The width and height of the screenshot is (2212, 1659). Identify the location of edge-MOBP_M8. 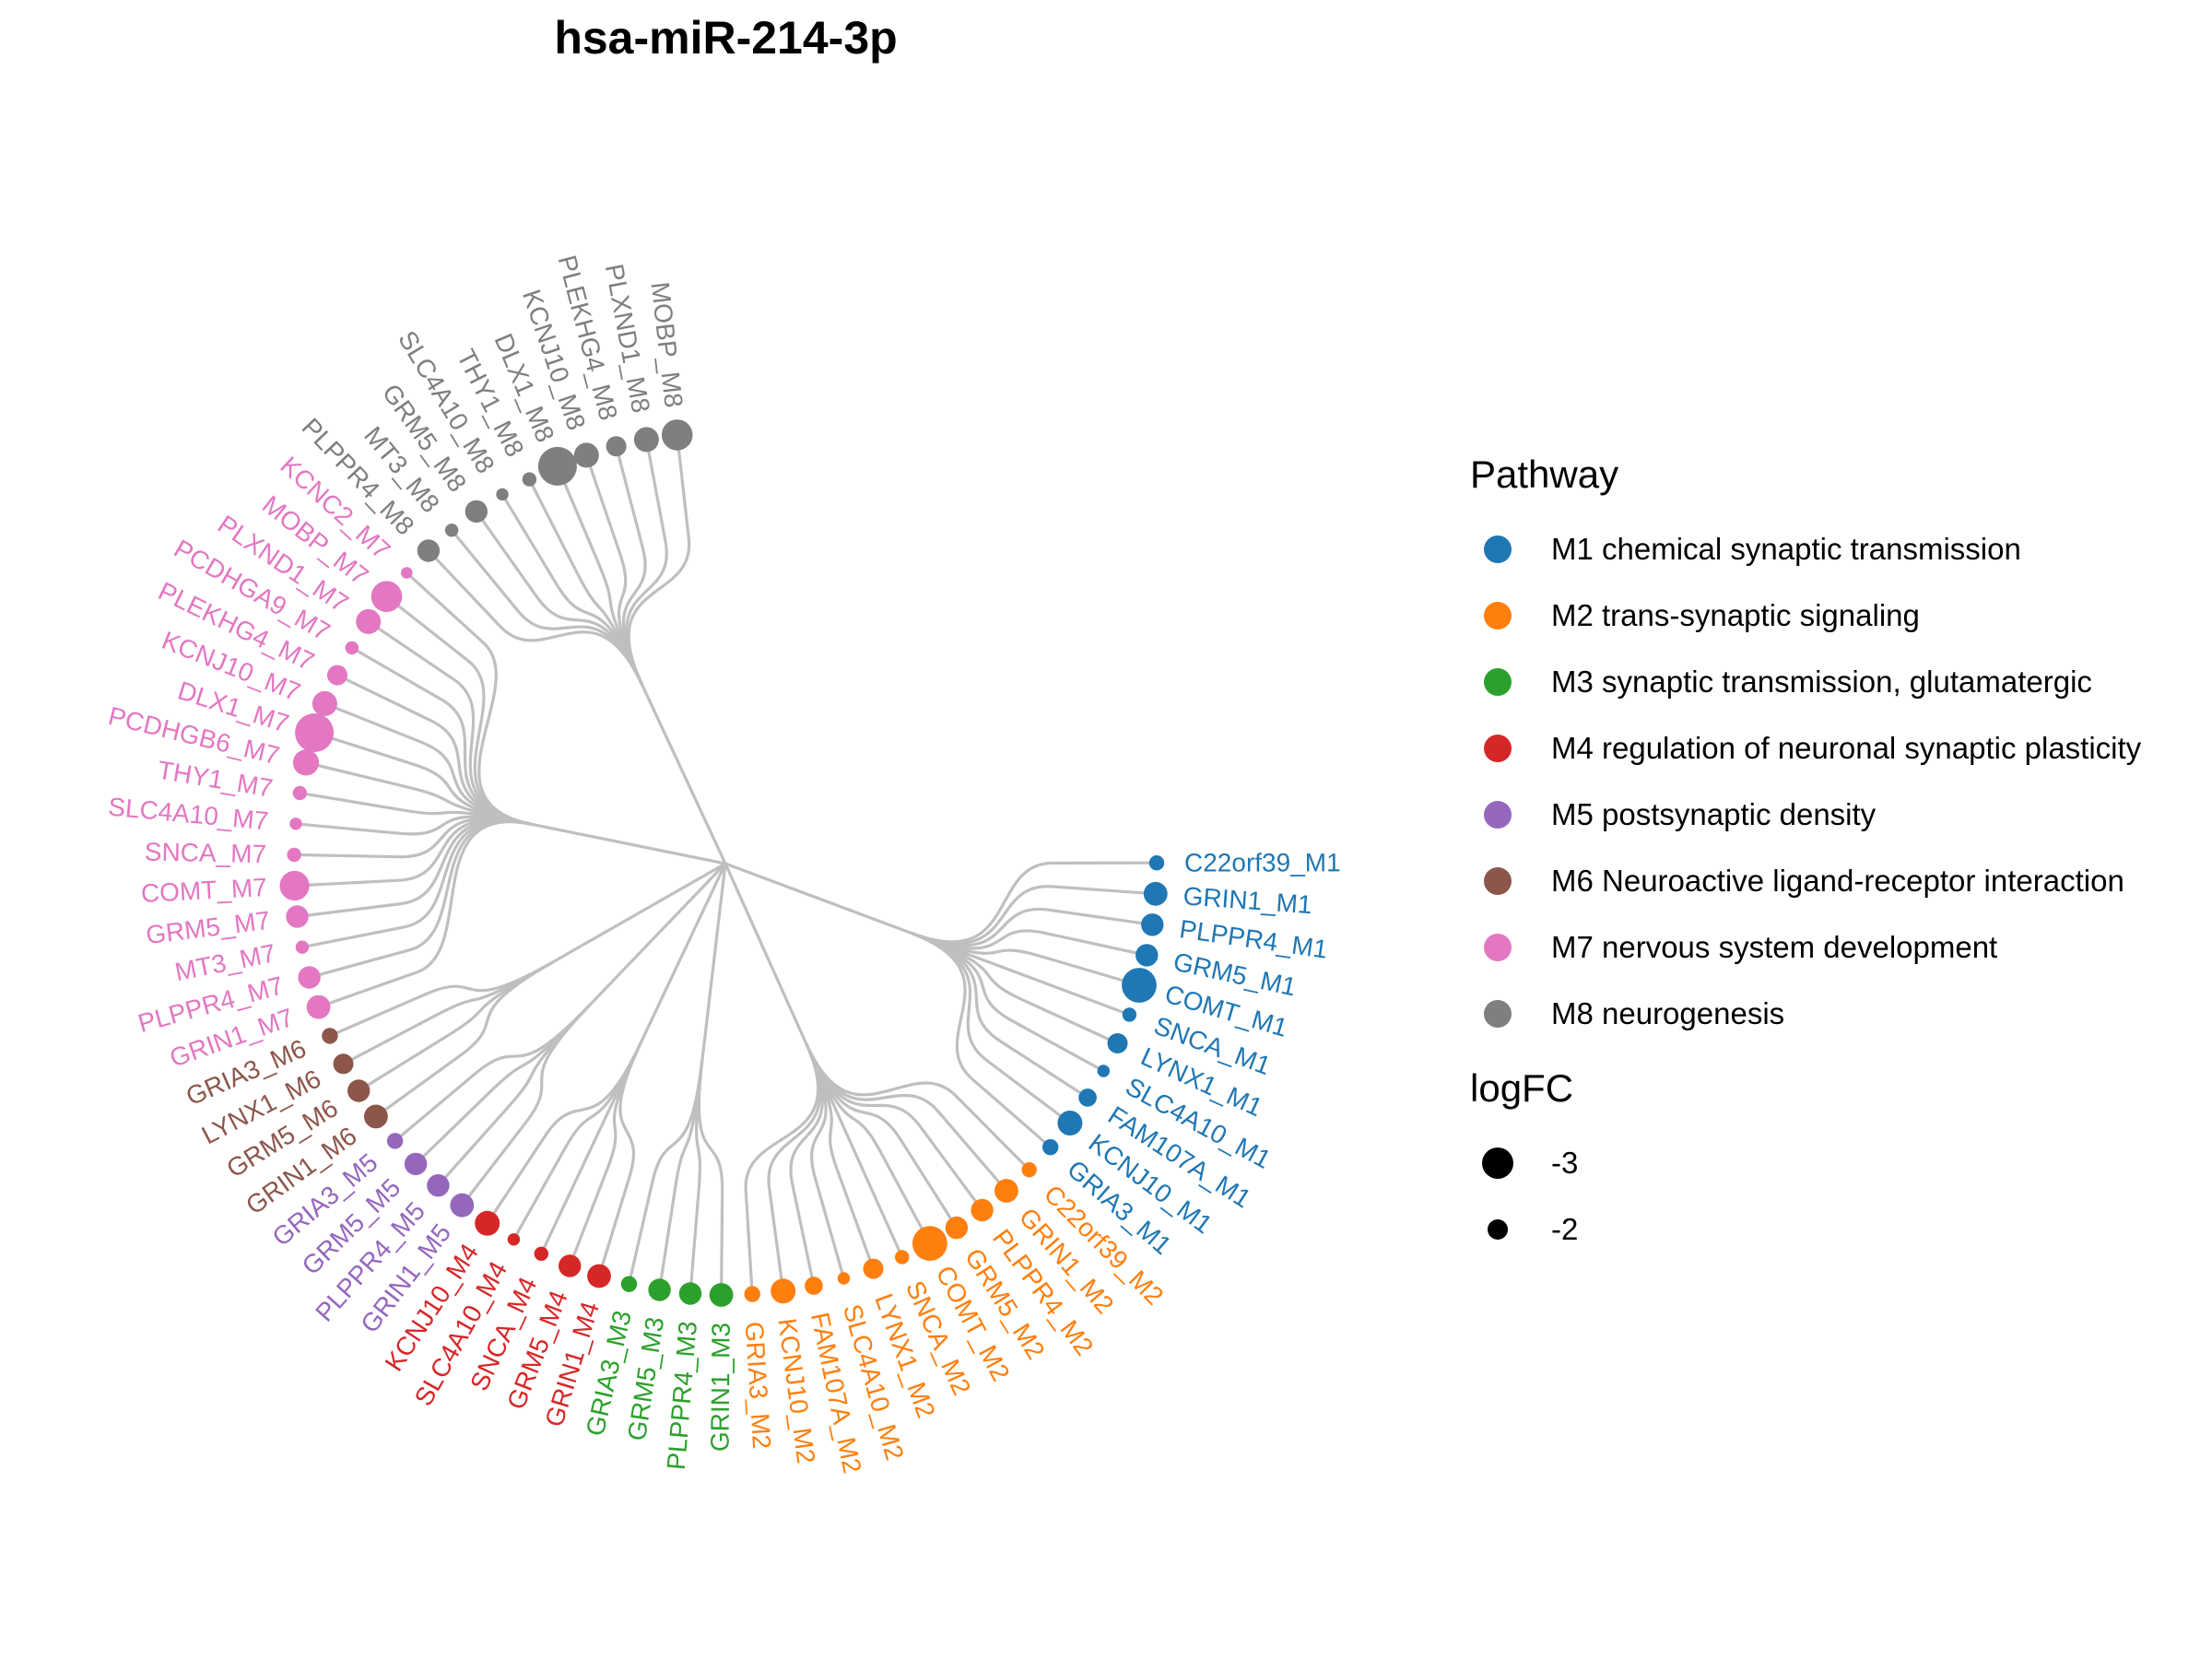
(659, 559).